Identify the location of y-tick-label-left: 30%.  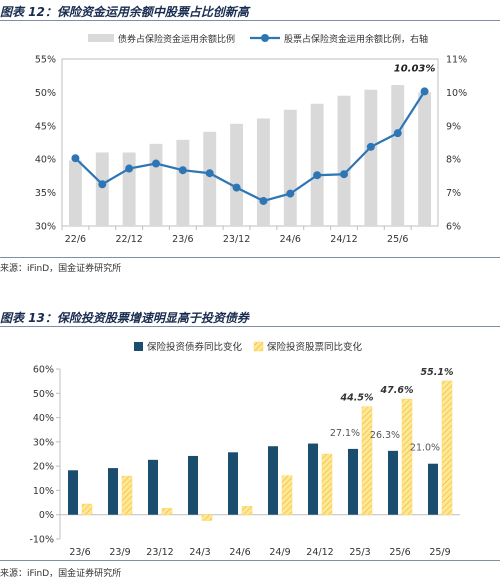
(45, 227).